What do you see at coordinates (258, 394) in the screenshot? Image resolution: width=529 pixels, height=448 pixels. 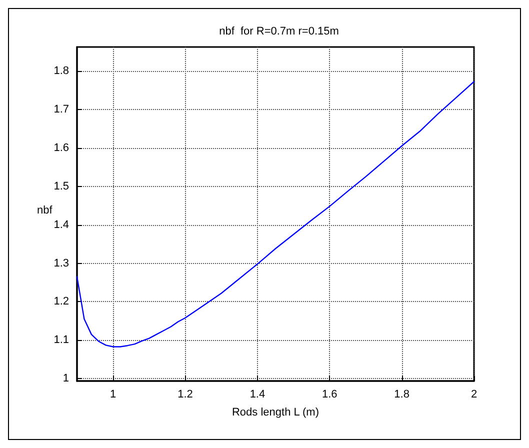 I see `x-tick-label: 1.4` at bounding box center [258, 394].